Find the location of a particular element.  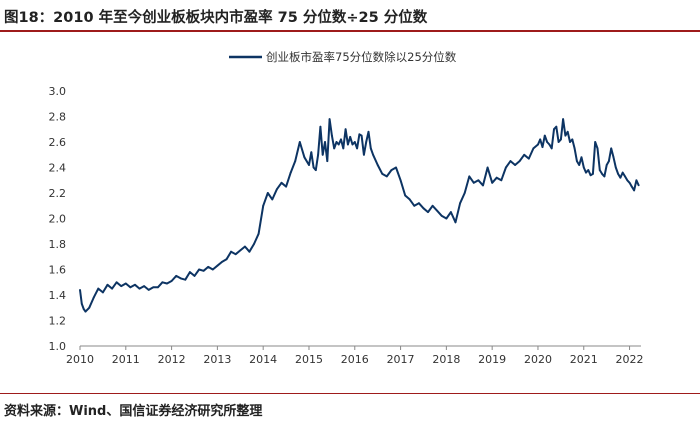

y-tick-label: 2.0 is located at coordinates (58, 219).